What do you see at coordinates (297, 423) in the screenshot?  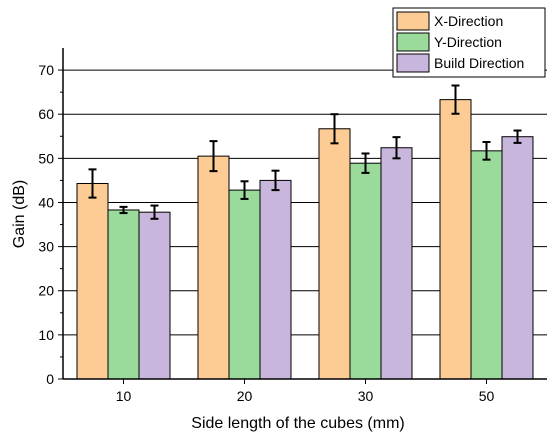 I see `x-axis-label: Side length of the cubes (mm)` at bounding box center [297, 423].